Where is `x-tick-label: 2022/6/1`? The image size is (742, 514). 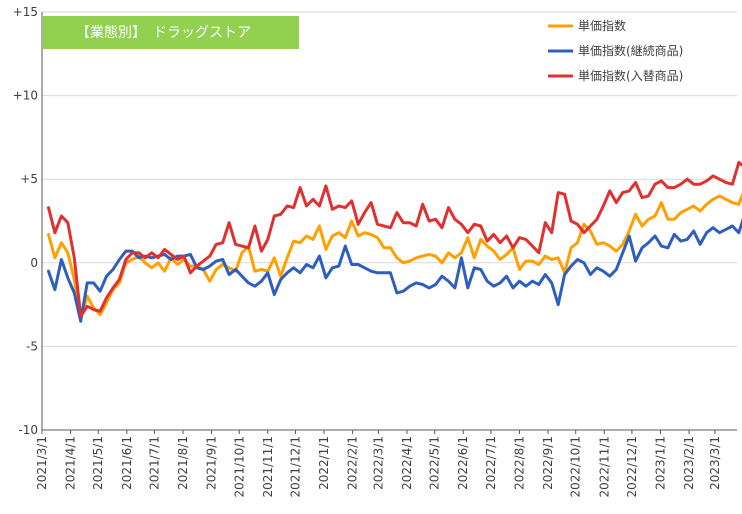 x-tick-label: 2022/6/1 is located at coordinates (463, 463).